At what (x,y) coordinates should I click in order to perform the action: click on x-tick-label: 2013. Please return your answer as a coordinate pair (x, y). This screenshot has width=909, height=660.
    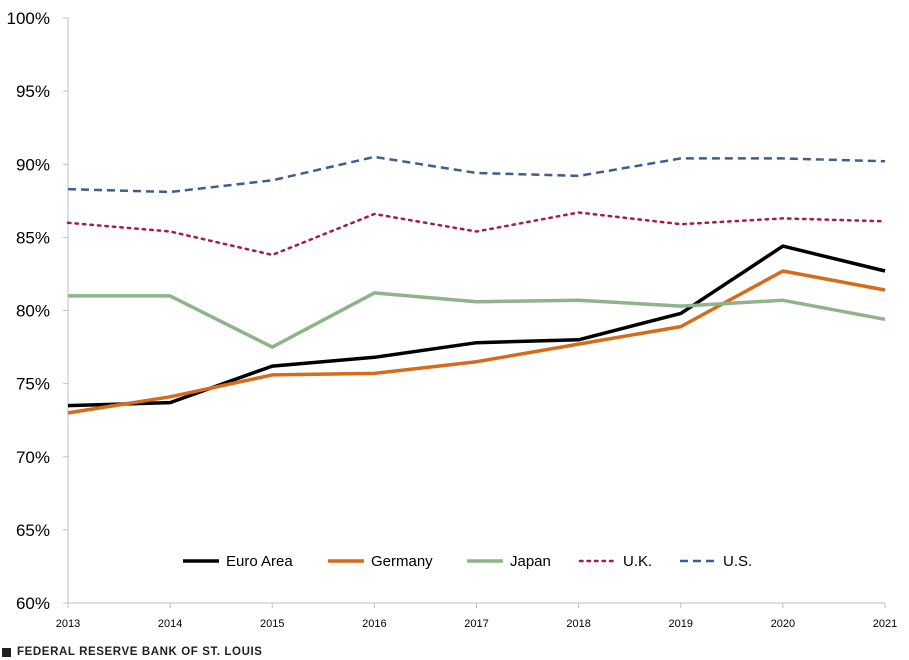
    Looking at the image, I should click on (68, 624).